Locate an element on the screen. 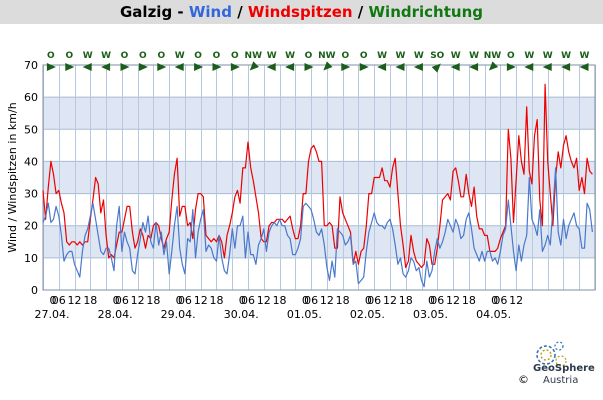 The height and width of the screenshot is (400, 603). title-wind: Wind is located at coordinates (210, 12).